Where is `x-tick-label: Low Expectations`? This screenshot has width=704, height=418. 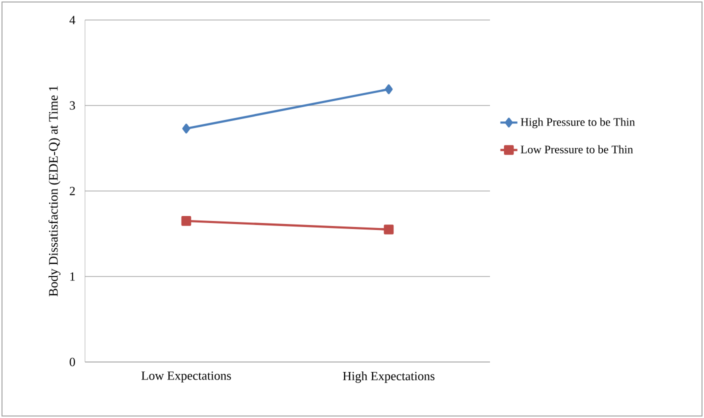
x-tick-label: Low Expectations is located at coordinates (186, 377).